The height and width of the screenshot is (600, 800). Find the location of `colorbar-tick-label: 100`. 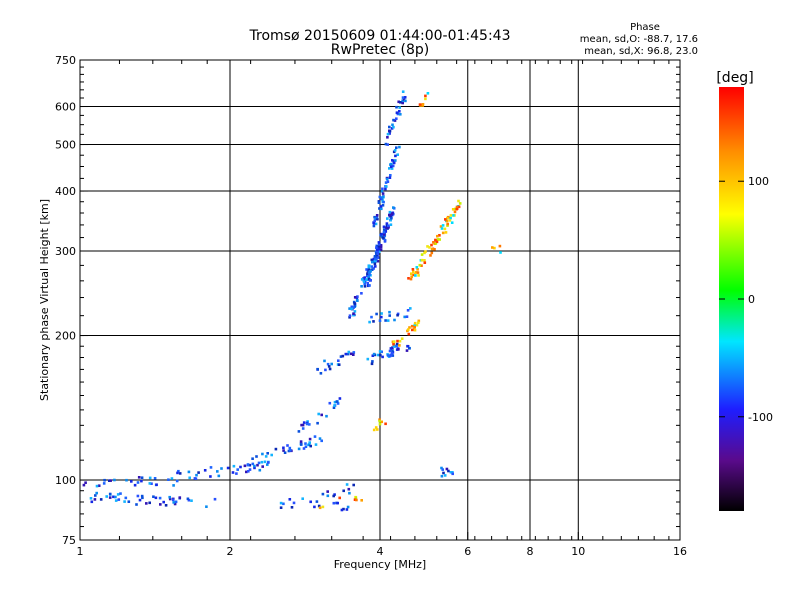

colorbar-tick-label: 100 is located at coordinates (758, 181).